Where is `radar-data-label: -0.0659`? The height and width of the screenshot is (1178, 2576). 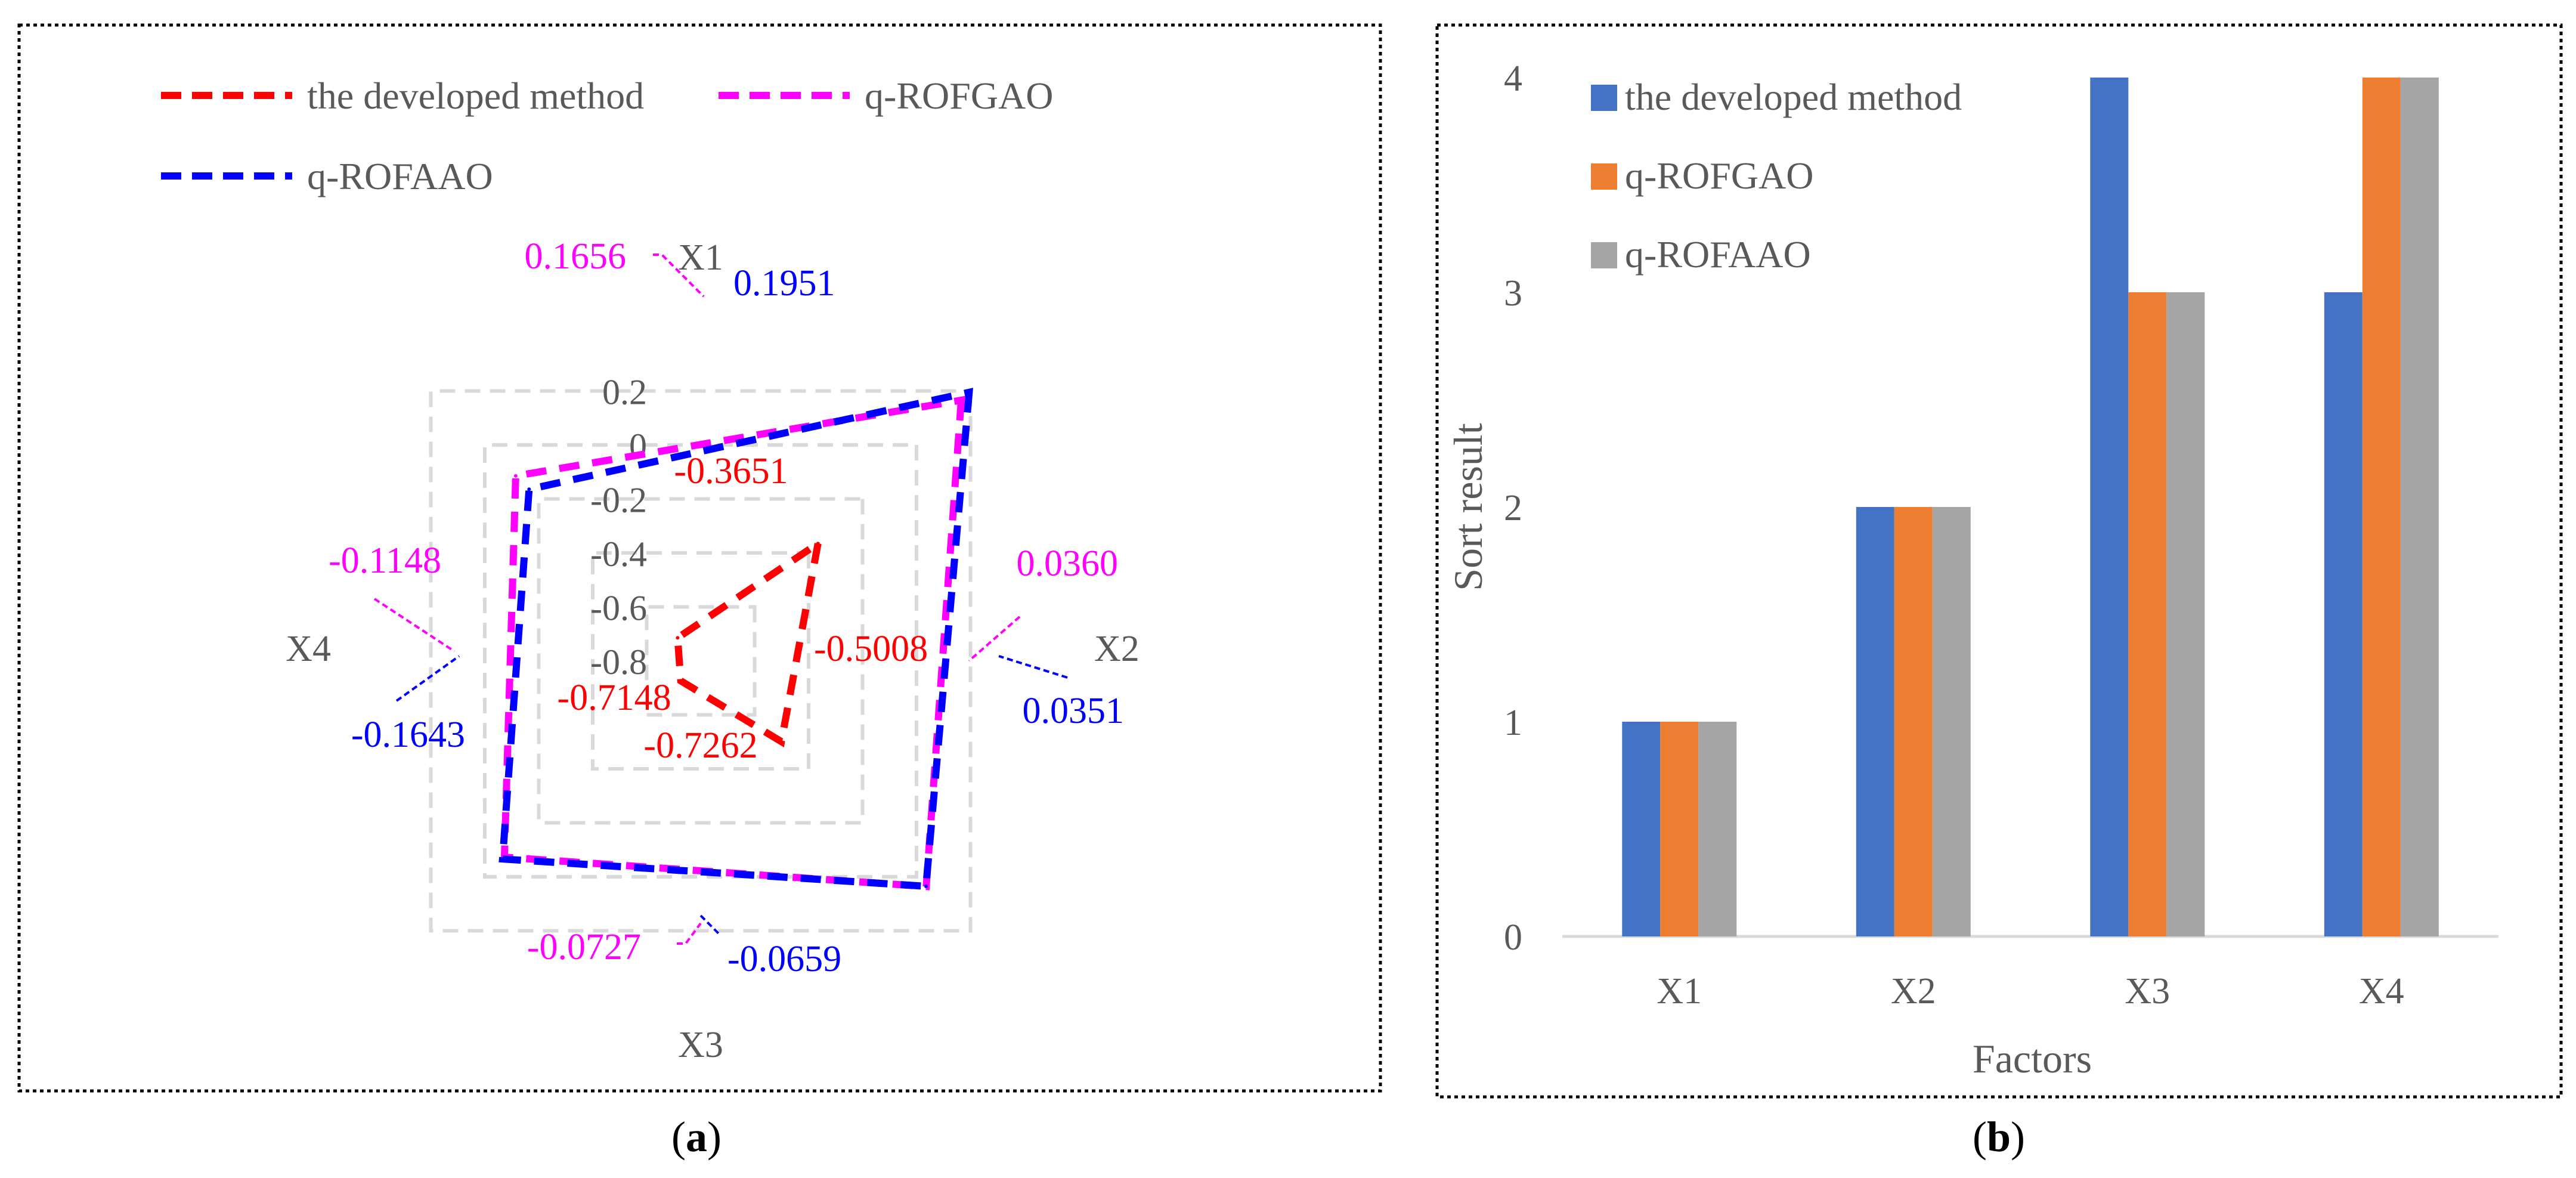 radar-data-label: -0.0659 is located at coordinates (784, 959).